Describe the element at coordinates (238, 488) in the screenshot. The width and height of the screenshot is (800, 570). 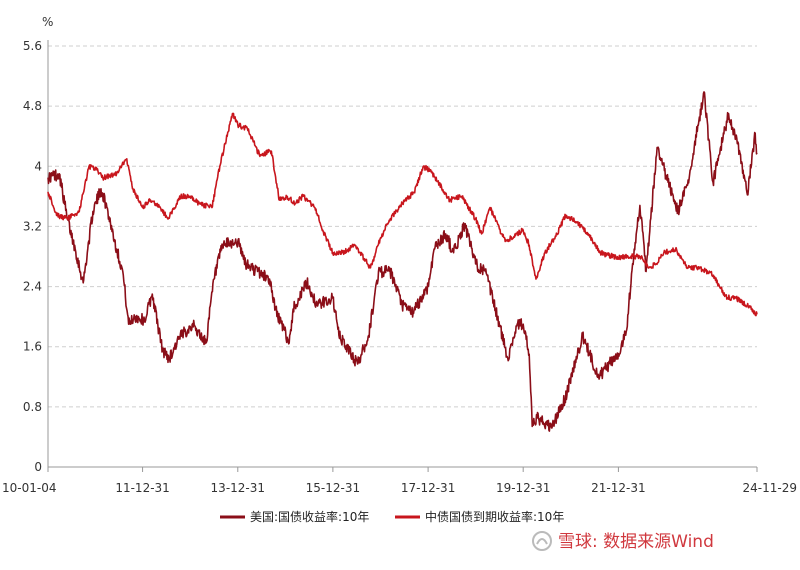
I see `x-tick-label: 13-12-31` at that location.